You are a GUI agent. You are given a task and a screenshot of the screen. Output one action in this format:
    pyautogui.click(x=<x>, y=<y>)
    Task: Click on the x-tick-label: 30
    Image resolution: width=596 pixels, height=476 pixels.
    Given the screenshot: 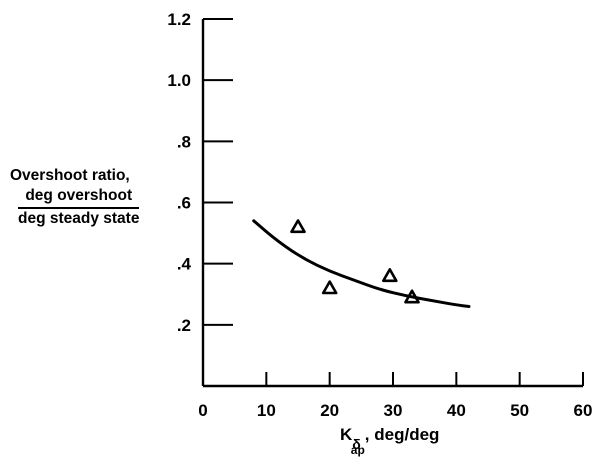 What is the action you would take?
    pyautogui.click(x=393, y=410)
    